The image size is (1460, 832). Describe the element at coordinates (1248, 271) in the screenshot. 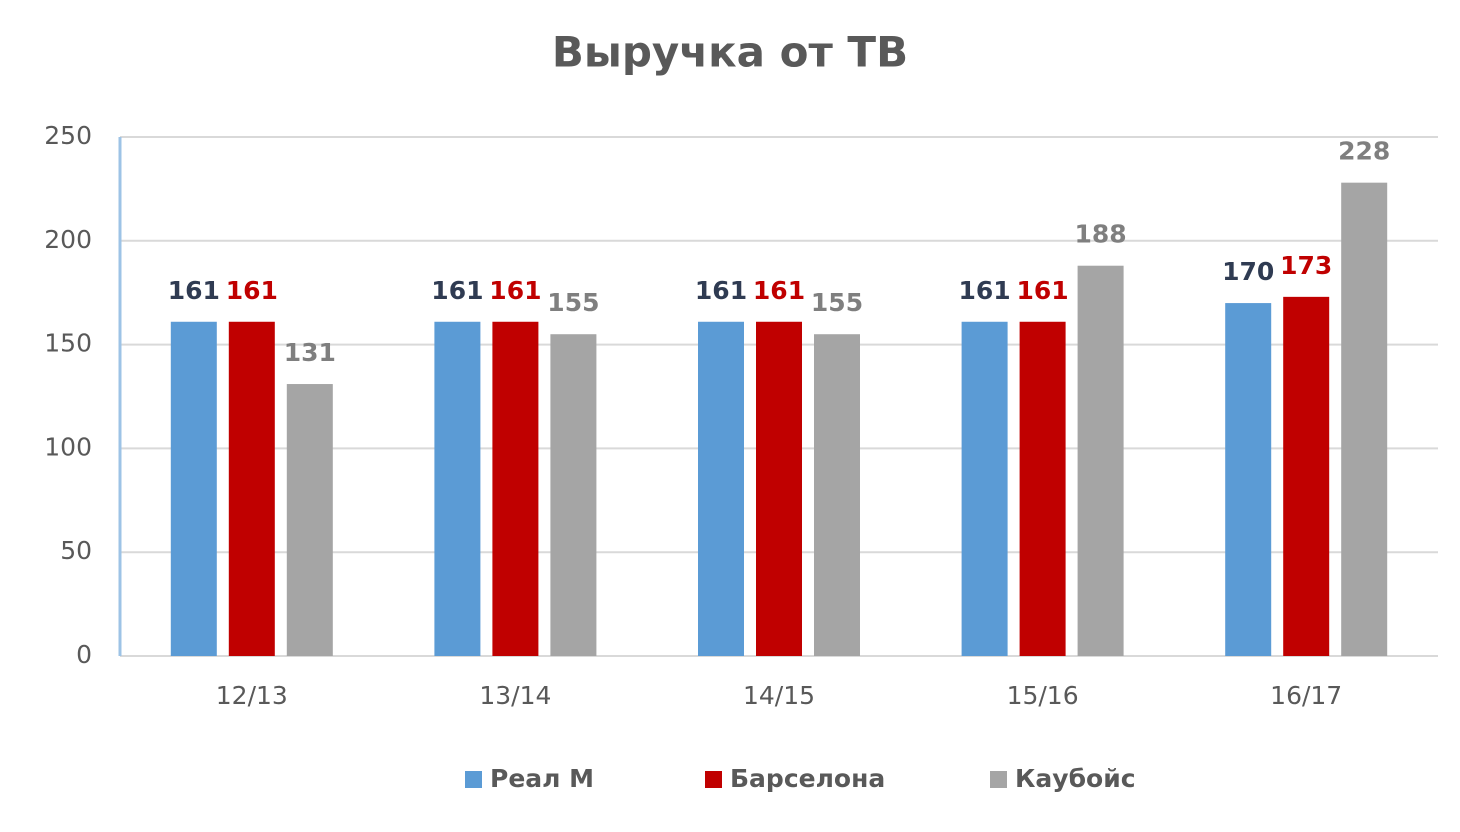

I see `data-label: 170` at that location.